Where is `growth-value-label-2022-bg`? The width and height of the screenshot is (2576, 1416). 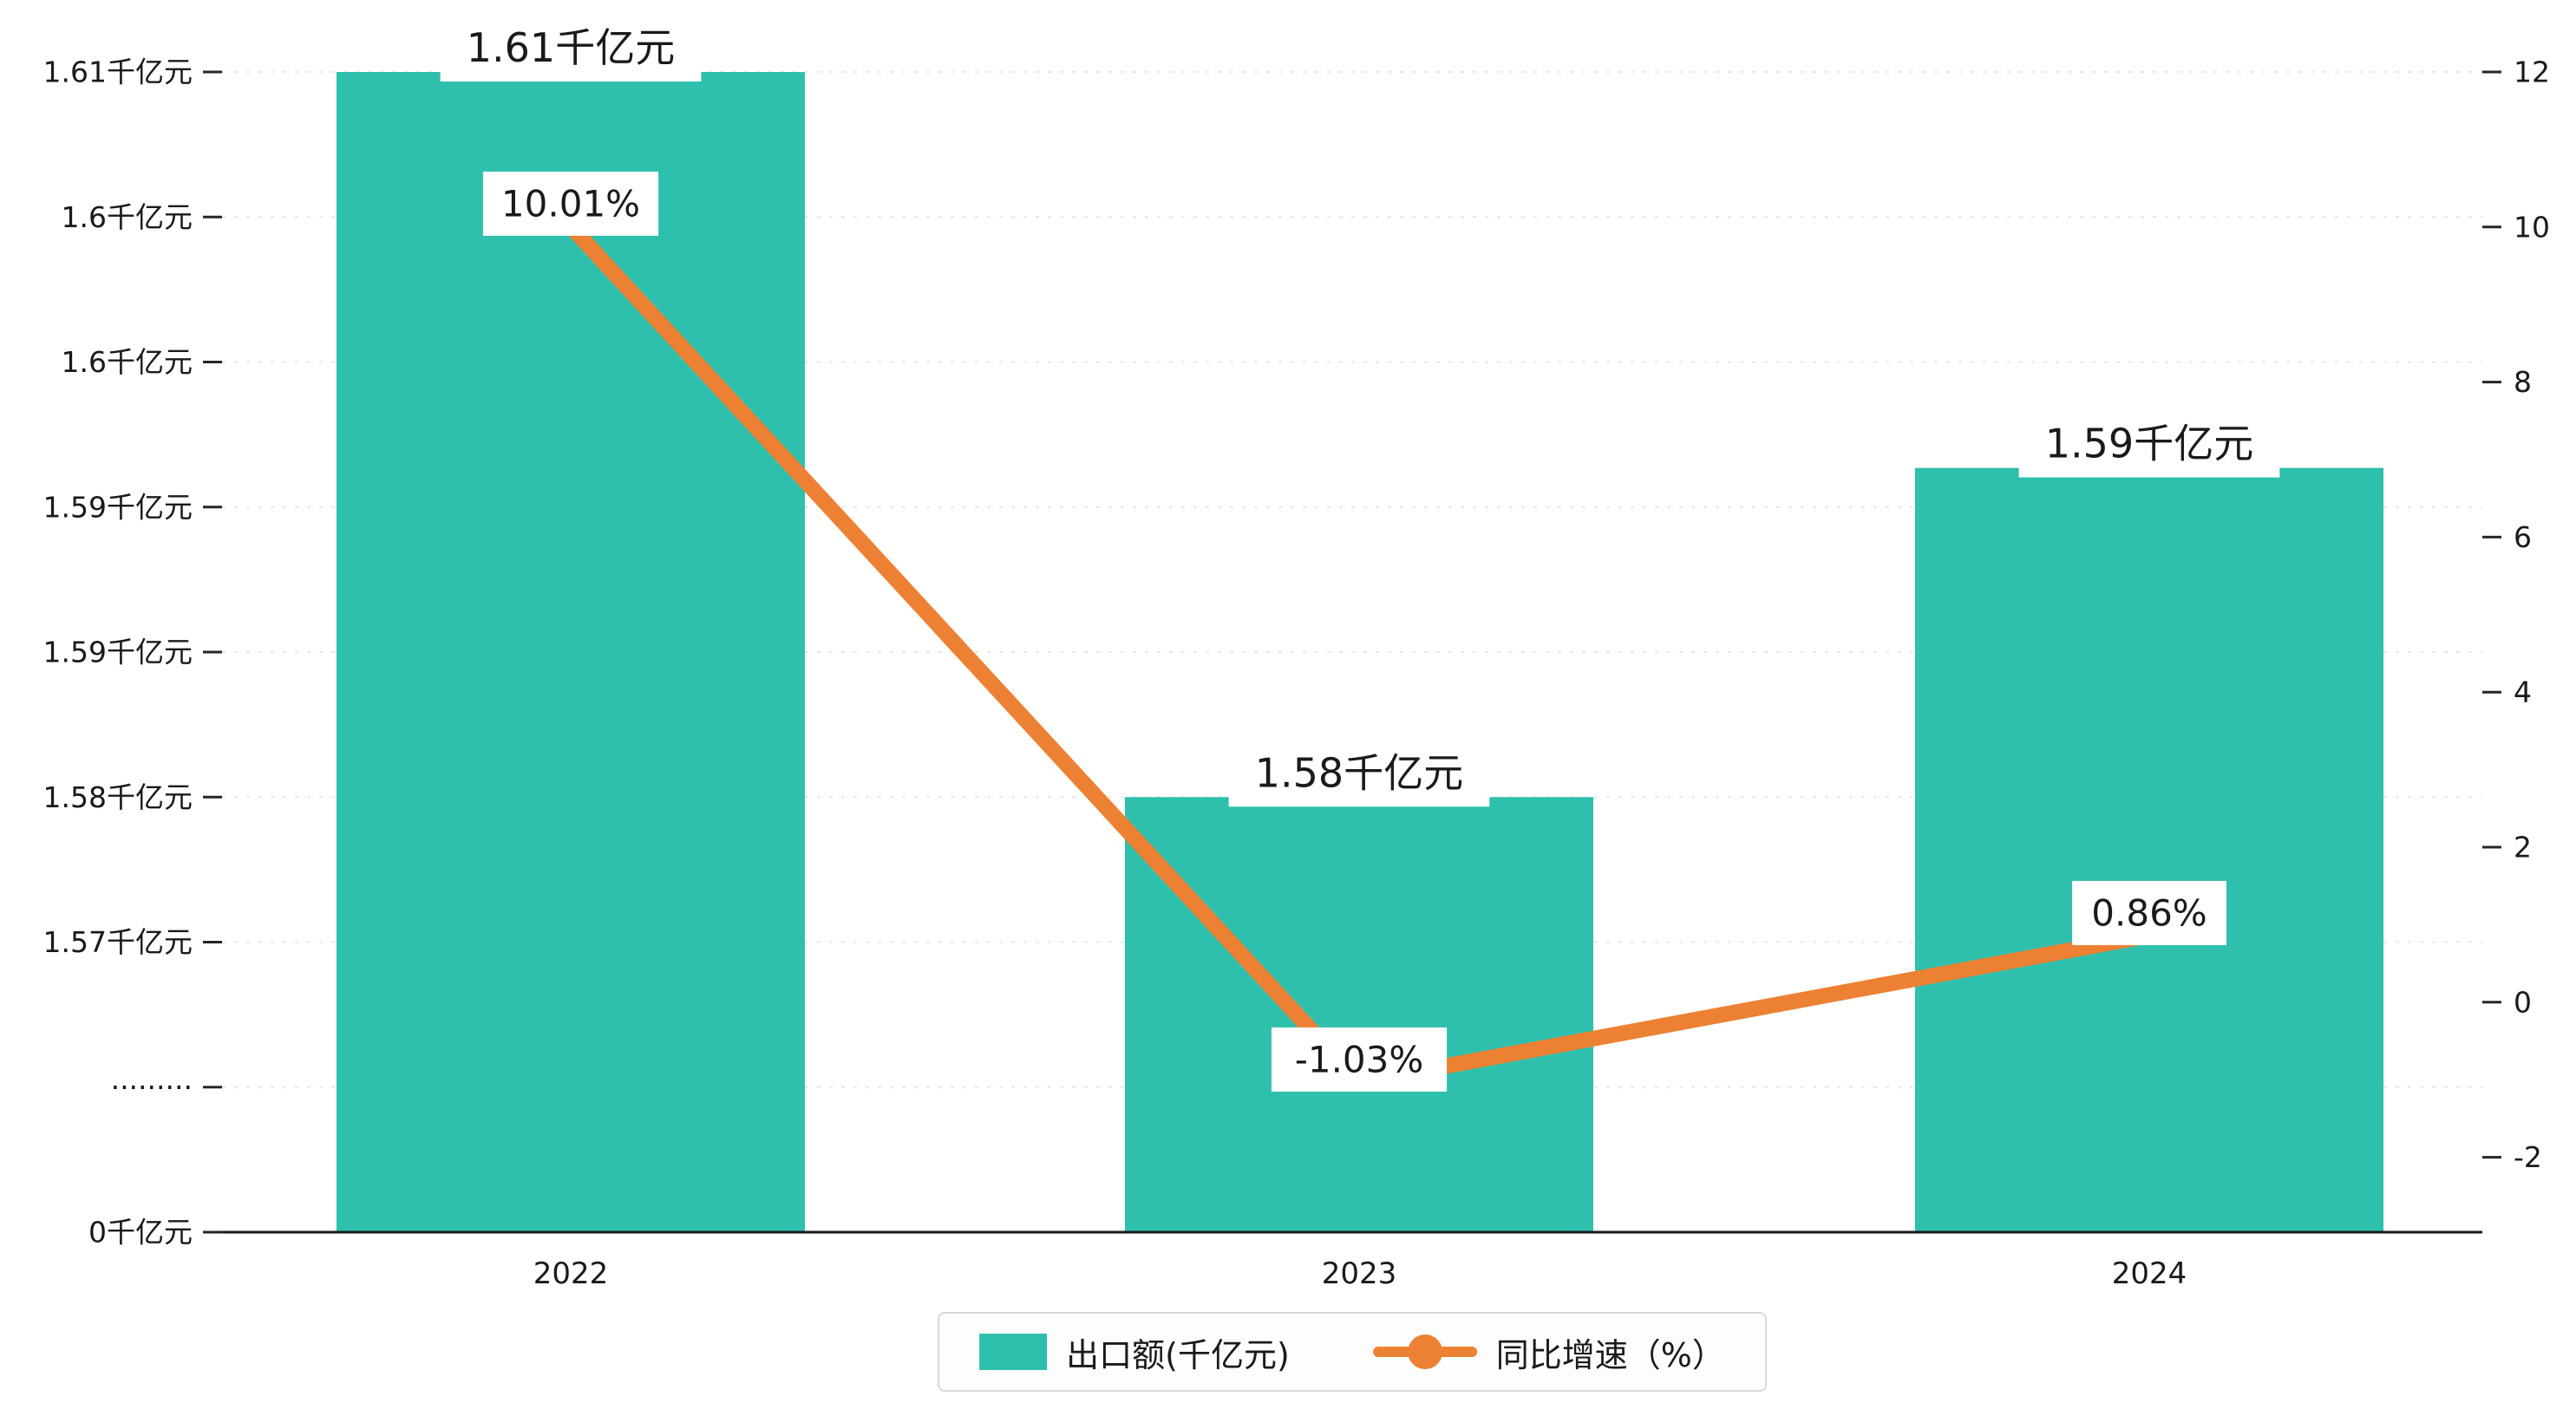 growth-value-label-2022-bg is located at coordinates (570, 204).